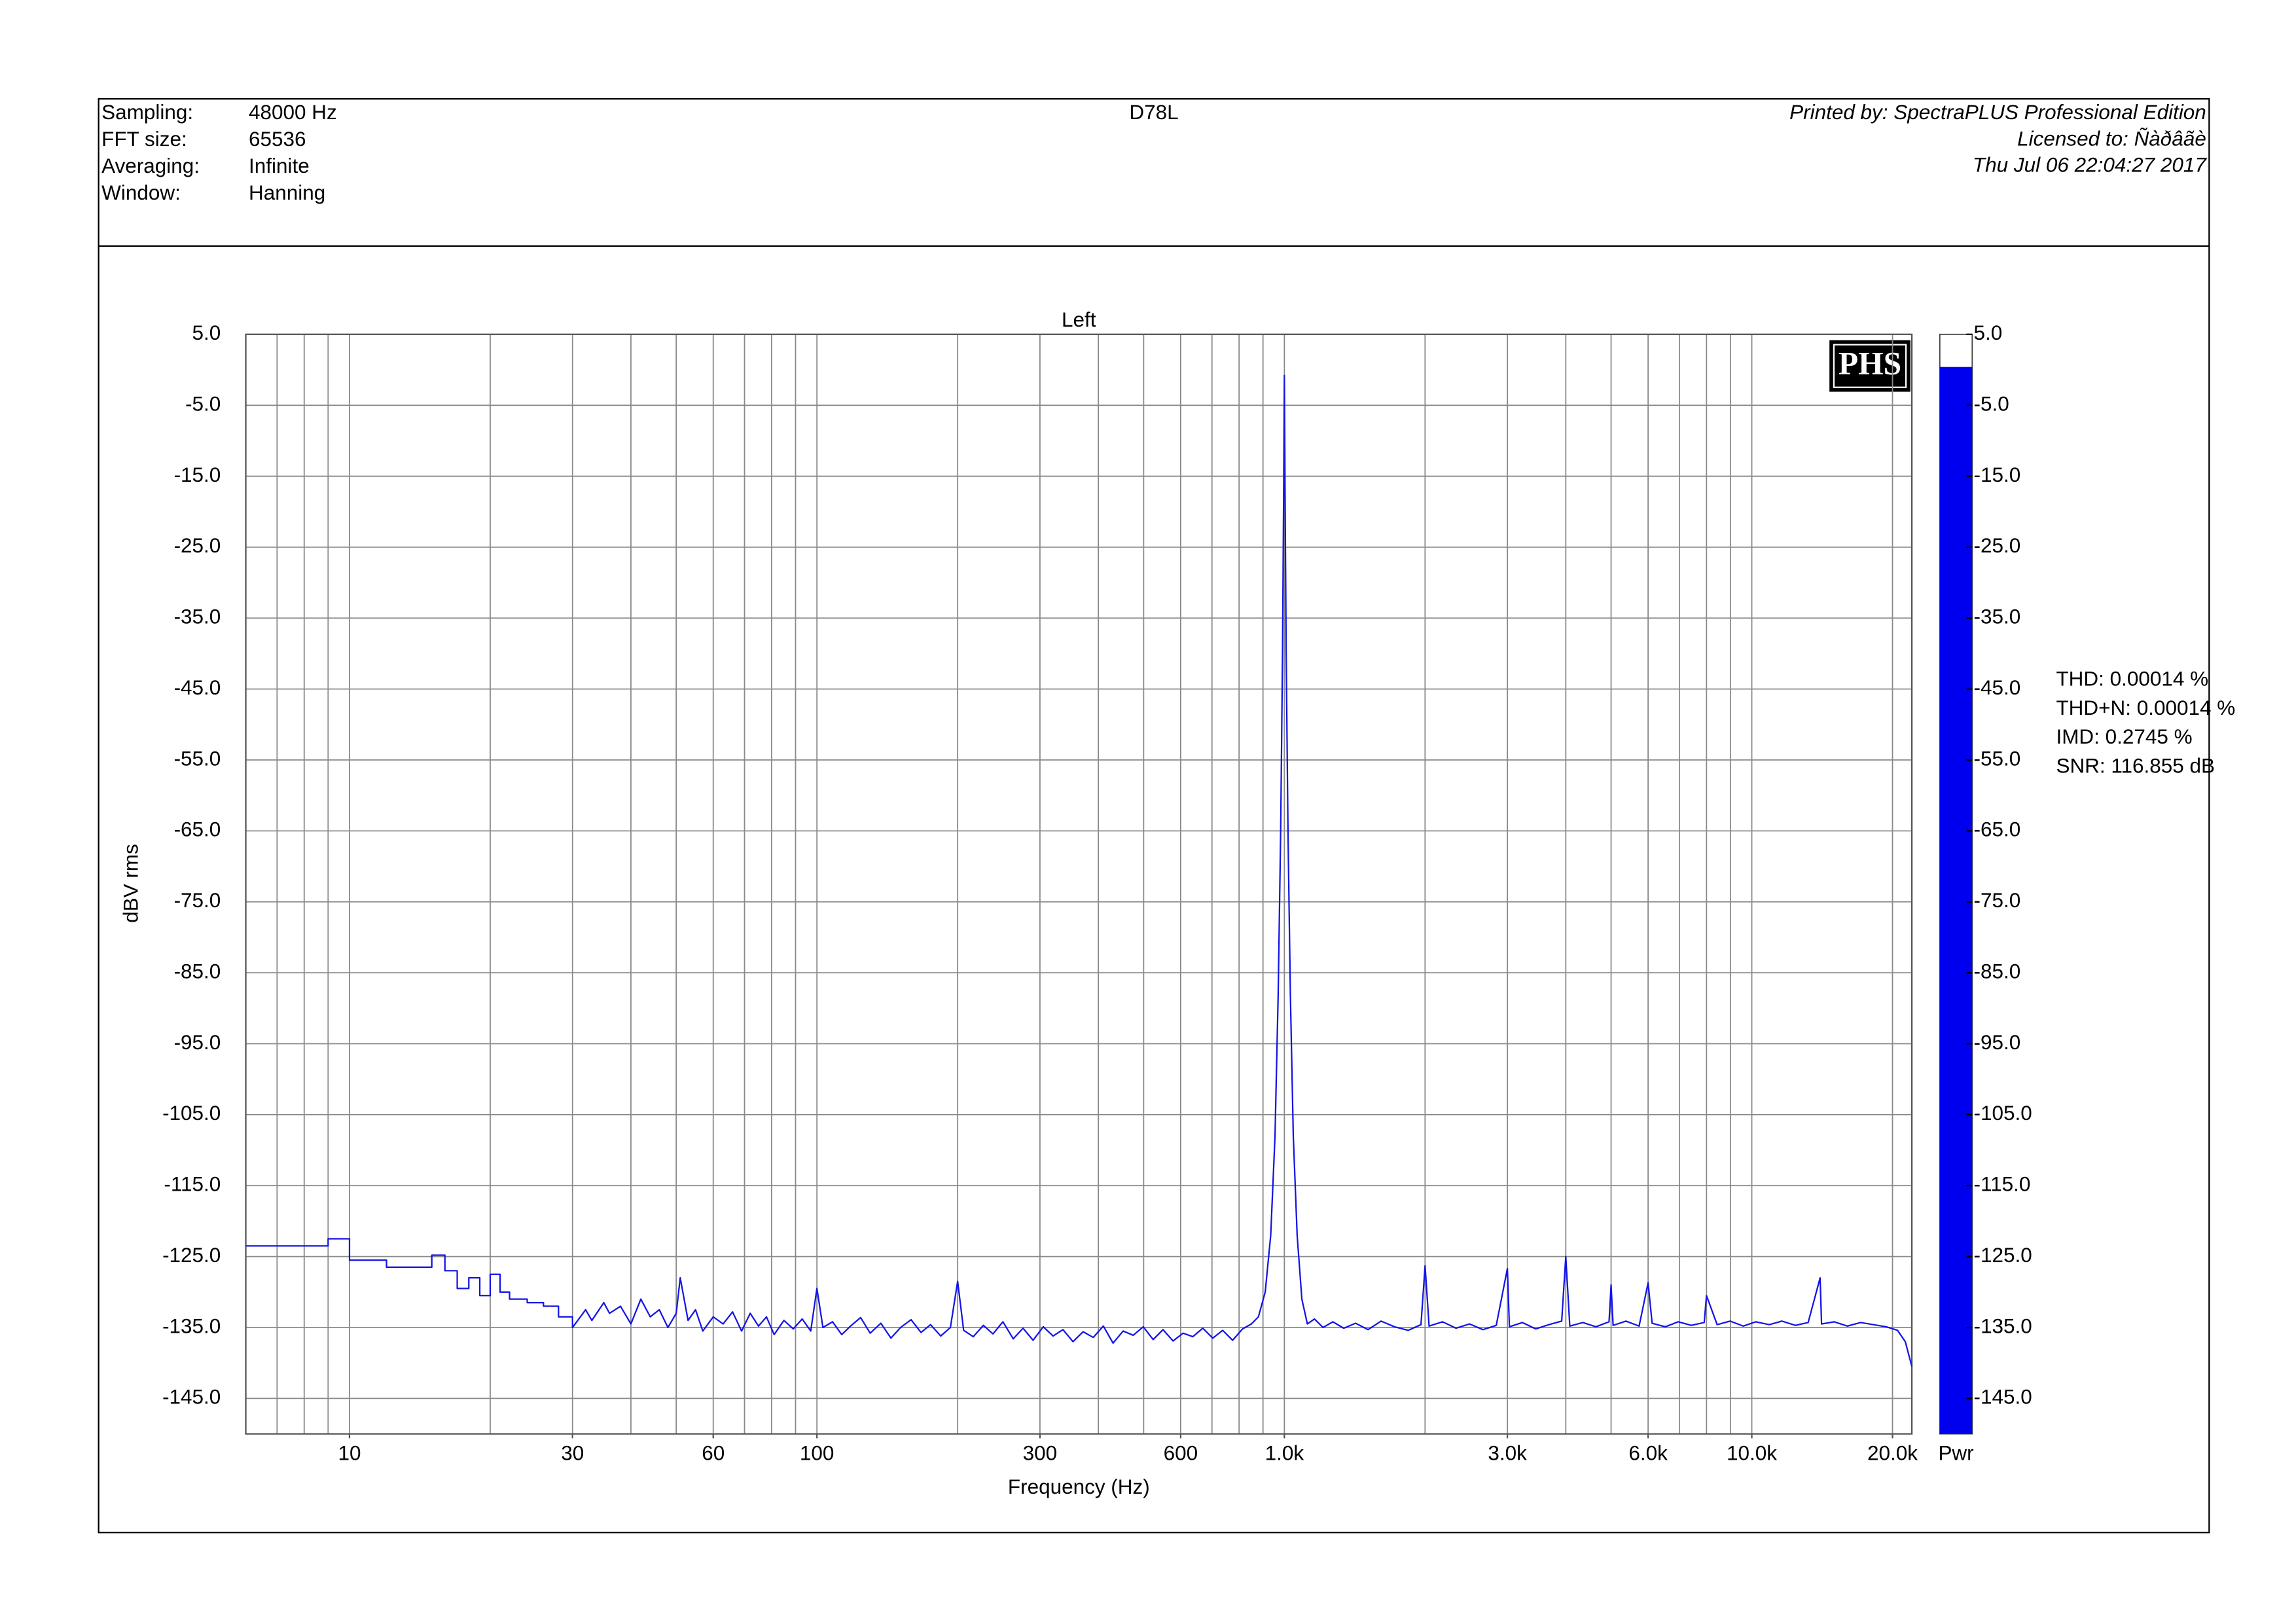  I want to click on level-tick-label: -25.0, so click(1997, 545).